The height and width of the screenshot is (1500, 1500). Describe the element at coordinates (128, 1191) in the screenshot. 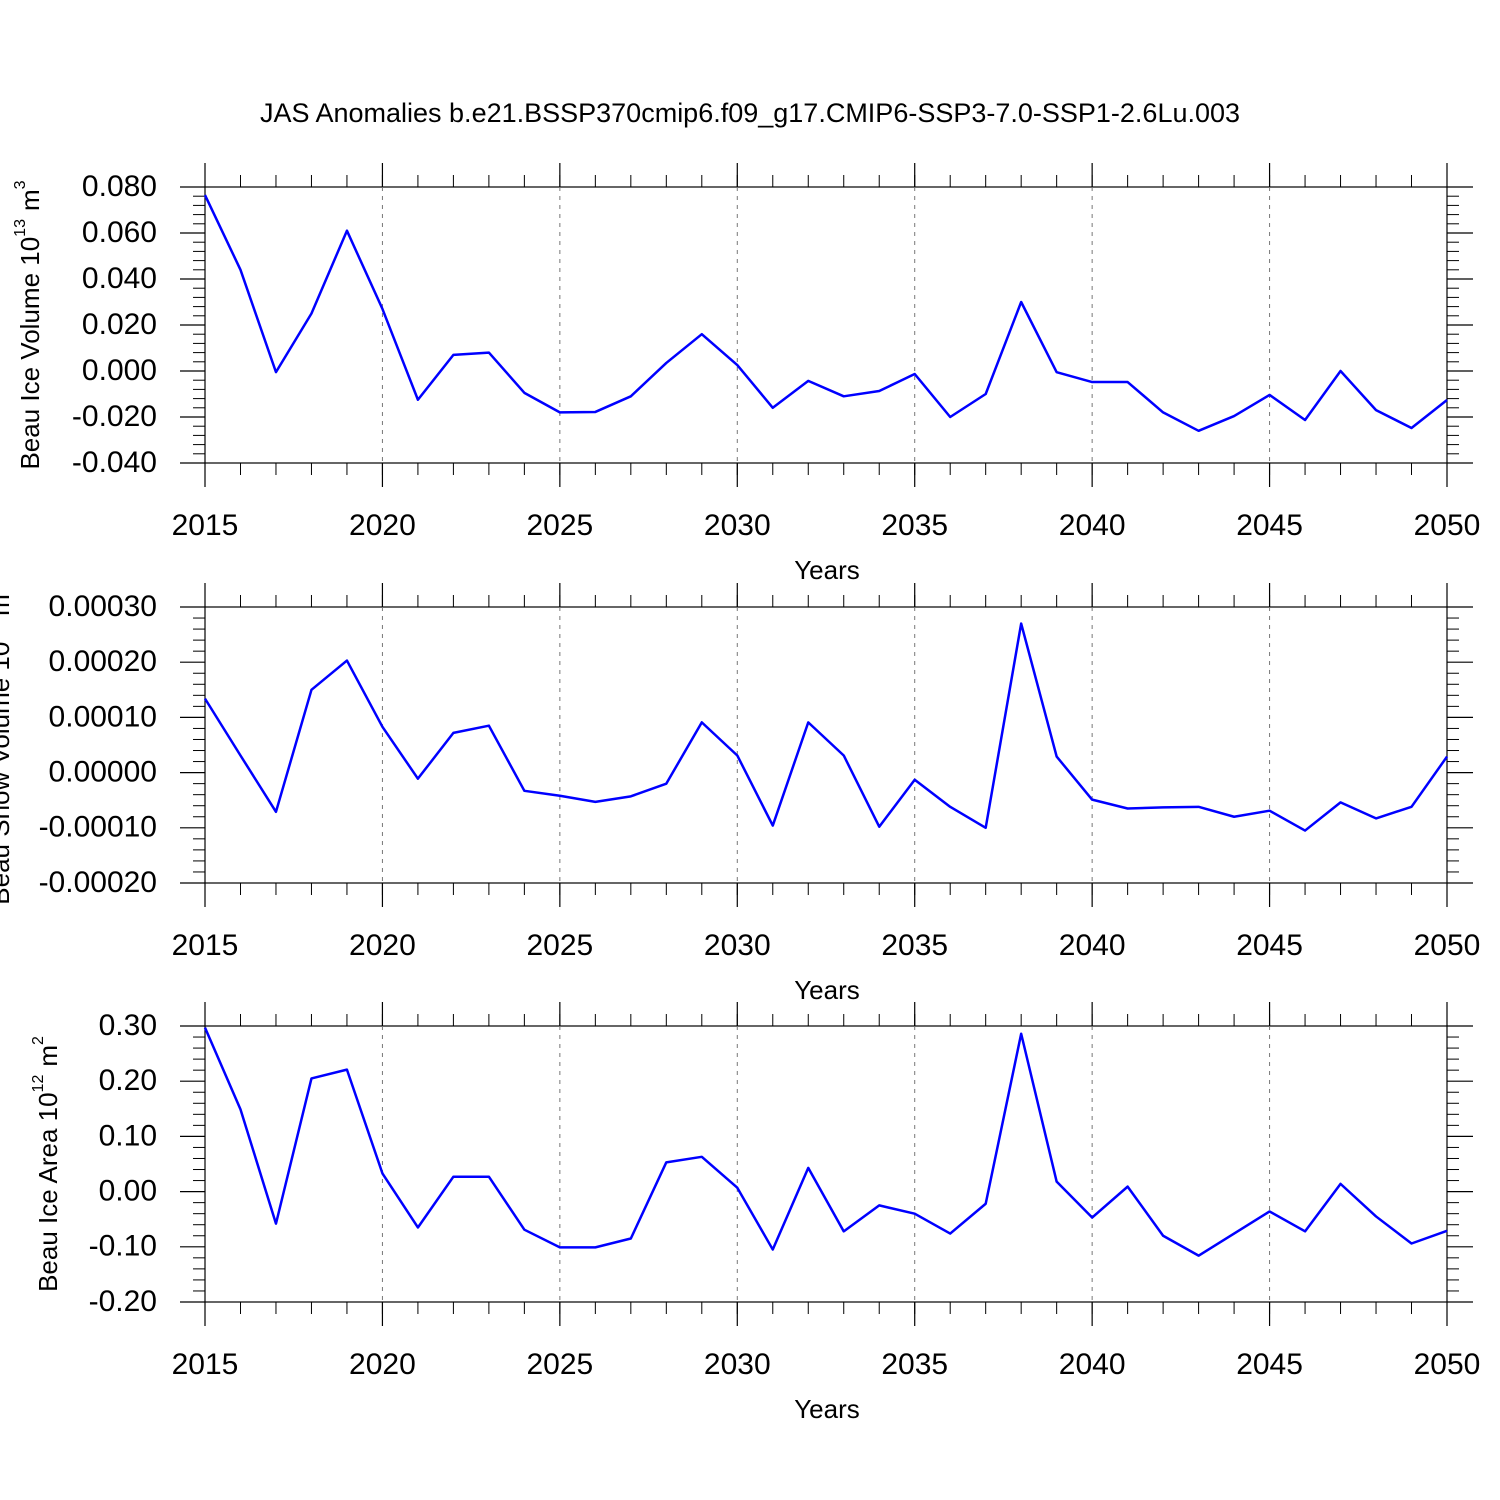

I see `y-tick-label: 0.00` at that location.